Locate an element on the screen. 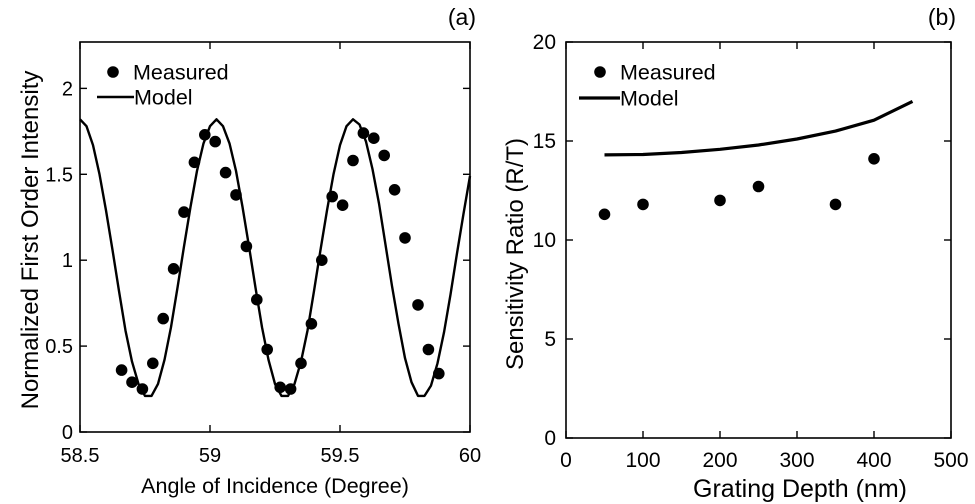 The image size is (975, 504). panel-label: (b) is located at coordinates (942, 17).